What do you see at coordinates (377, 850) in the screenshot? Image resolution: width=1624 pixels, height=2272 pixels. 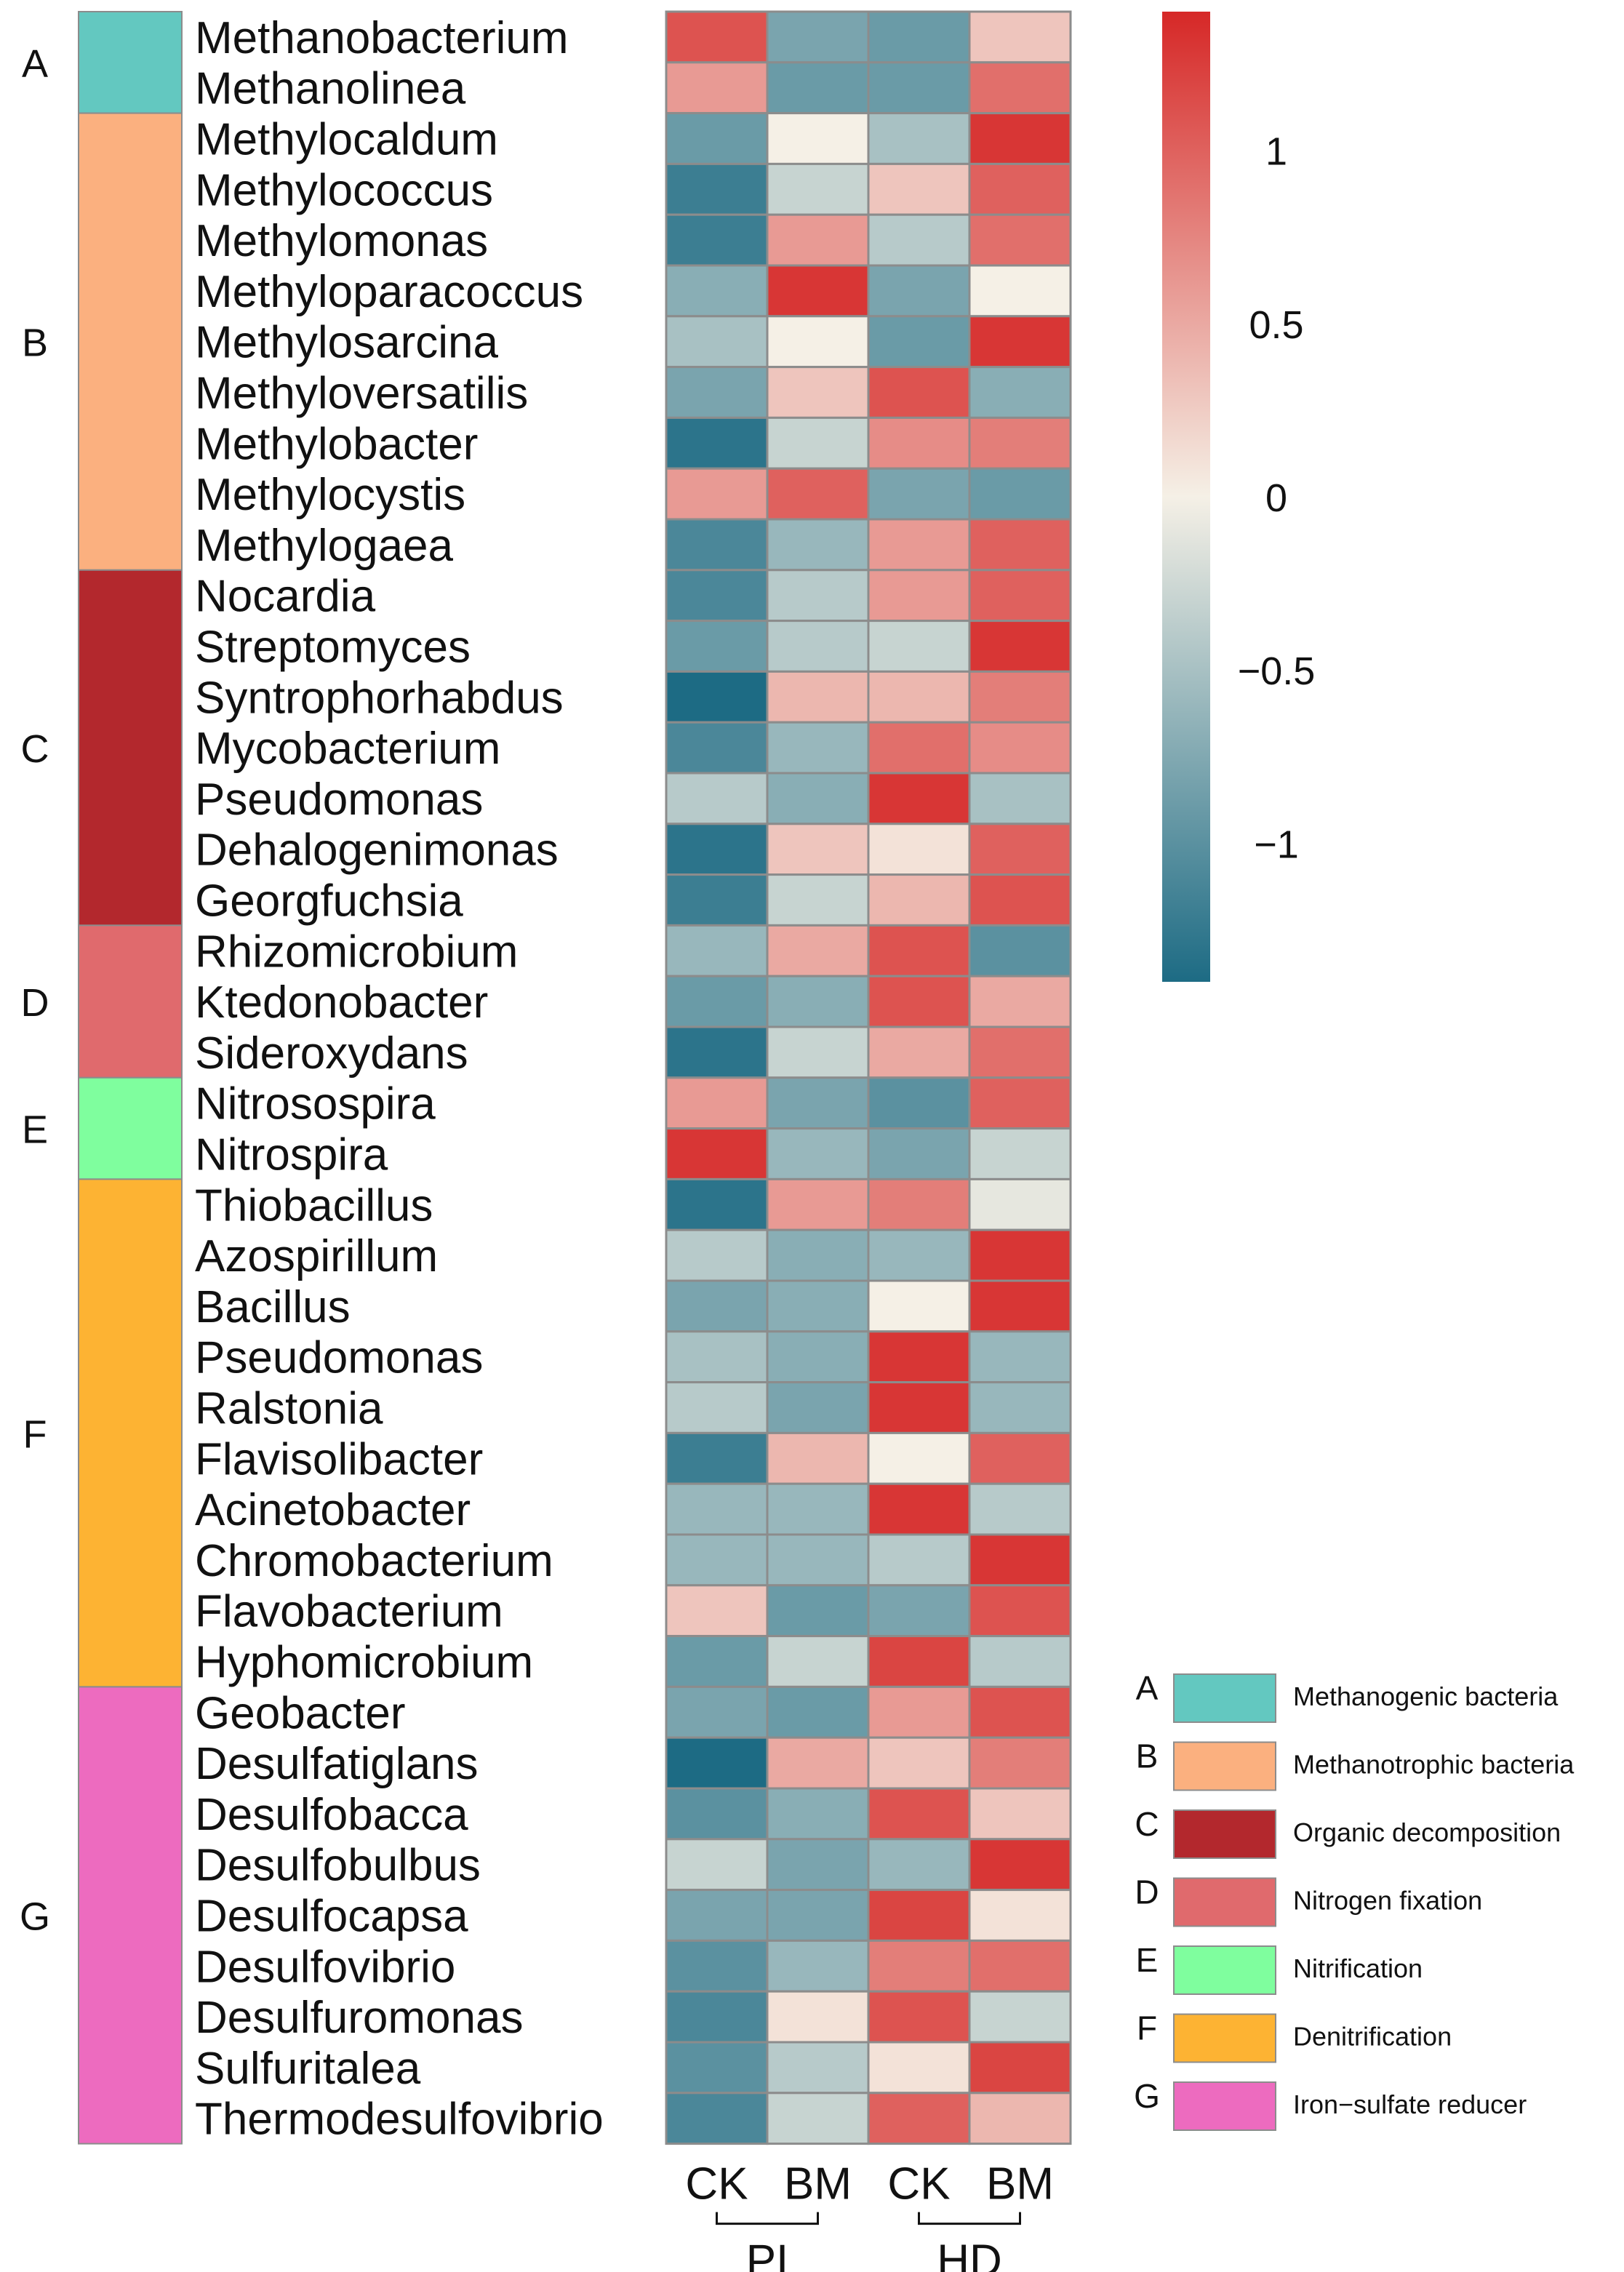 I see `row-label: Dehalogenimonas` at bounding box center [377, 850].